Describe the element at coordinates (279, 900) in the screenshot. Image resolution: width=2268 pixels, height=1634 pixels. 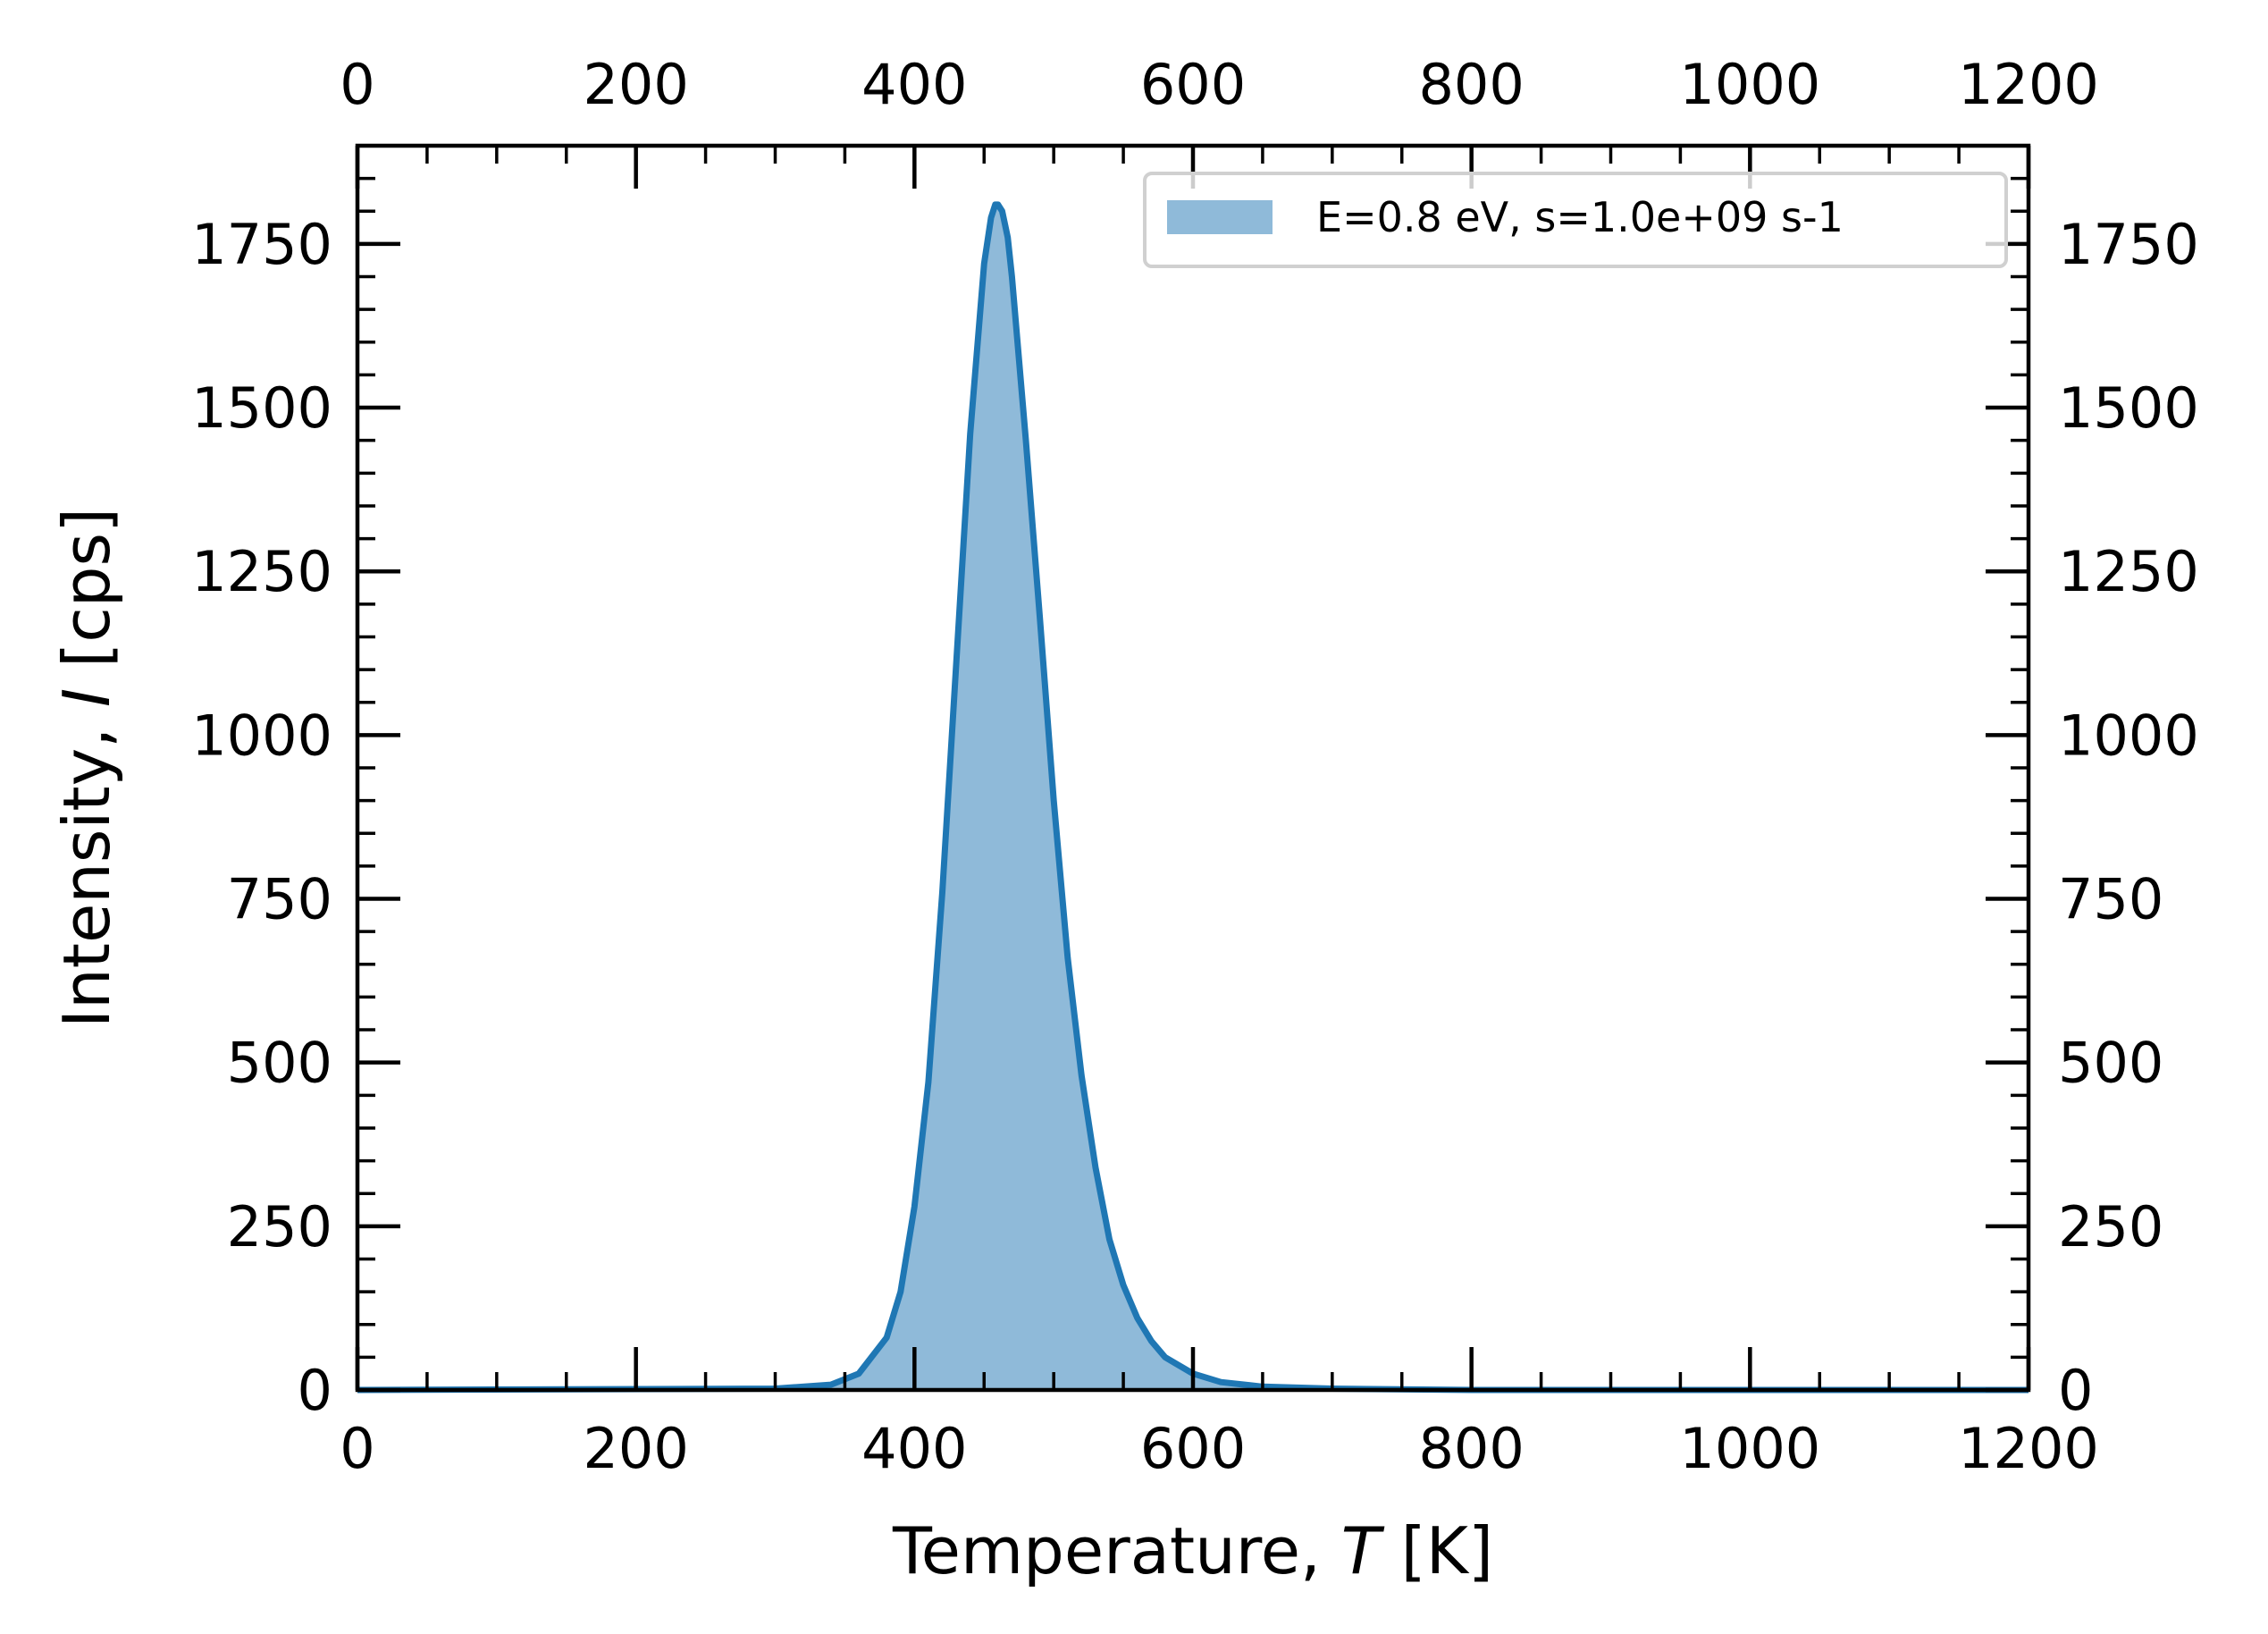
I see `y-tick-label-left: 750` at that location.